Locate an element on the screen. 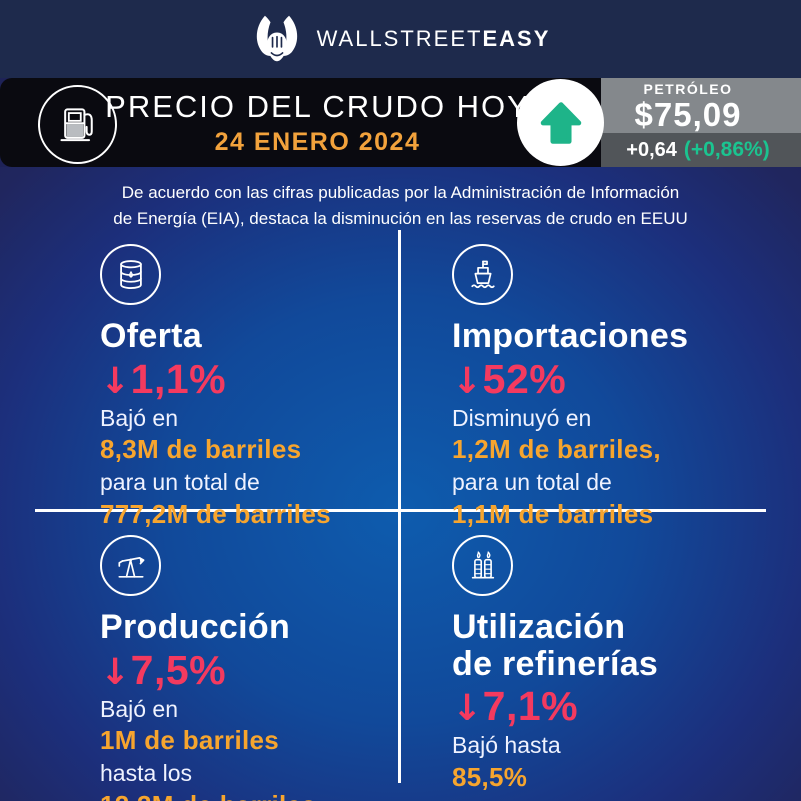 This screenshot has height=801, width=801. oferta-icon-ring is located at coordinates (130, 274).